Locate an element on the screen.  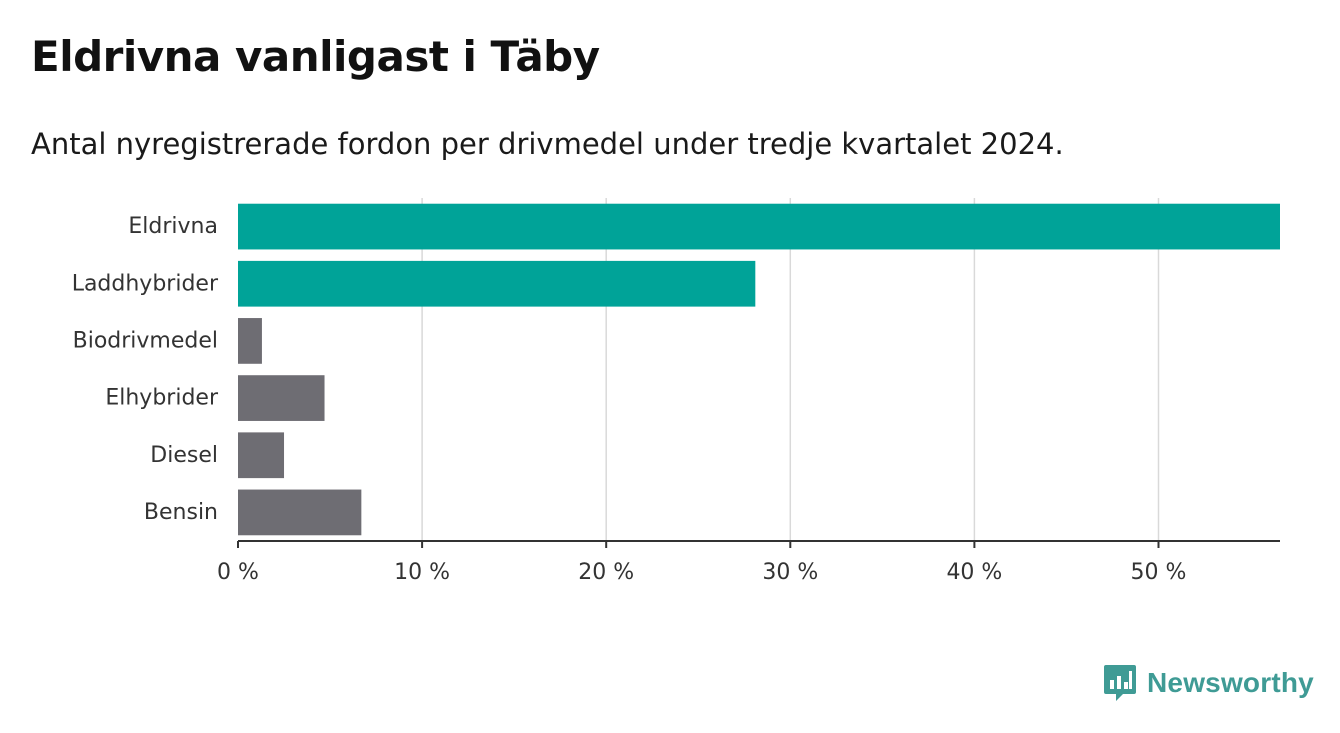
bar-laddhybrider is located at coordinates (497, 283).